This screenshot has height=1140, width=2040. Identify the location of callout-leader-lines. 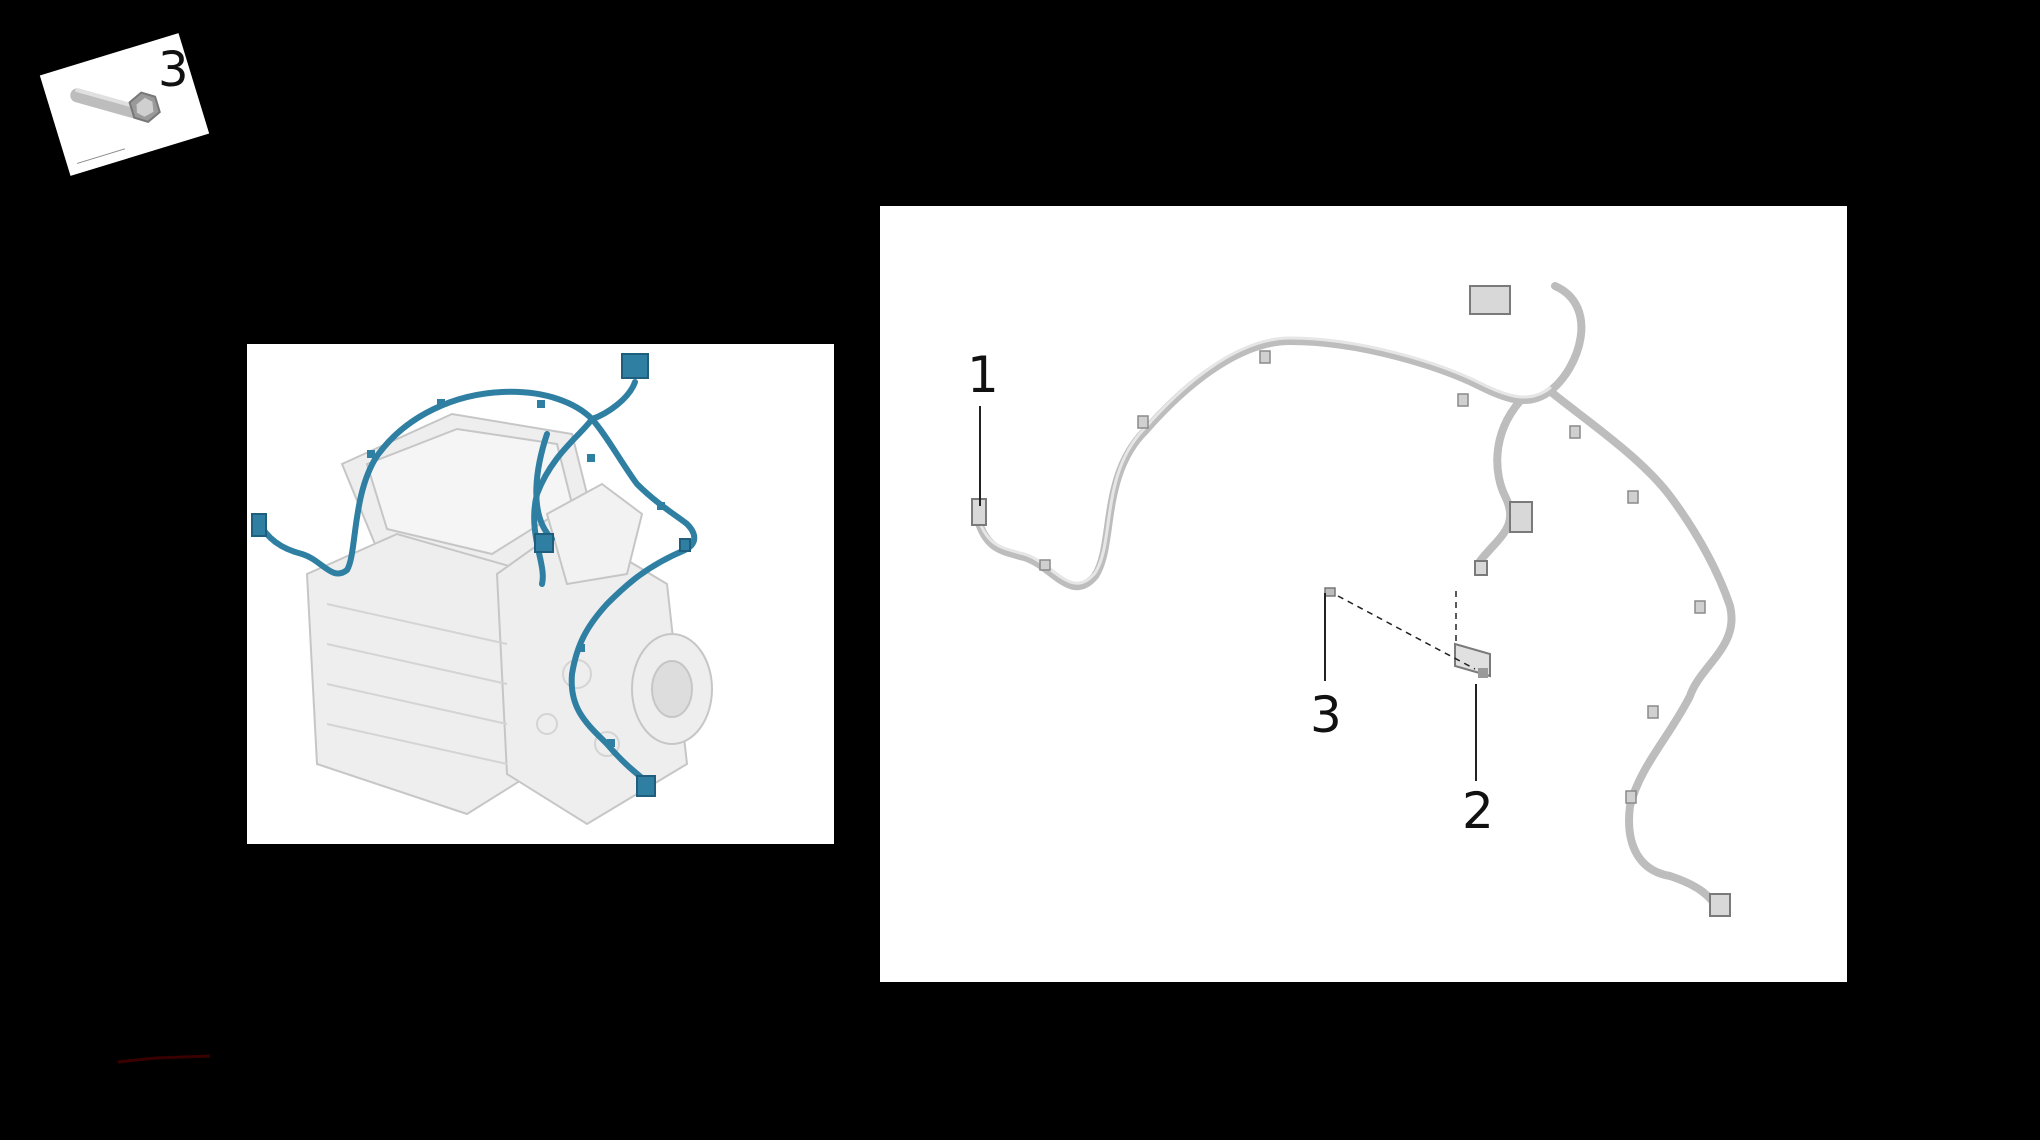
(1228, 593).